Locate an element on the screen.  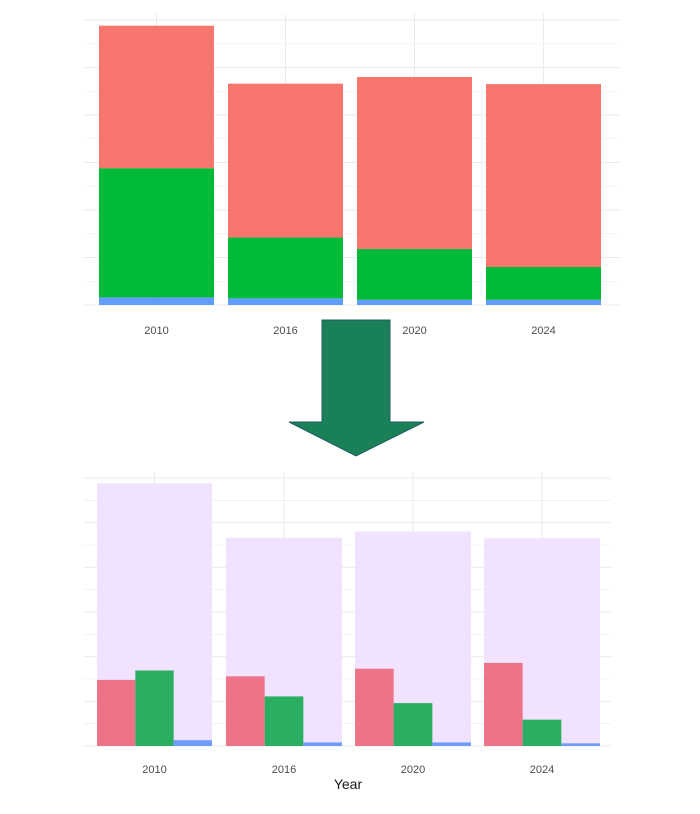
x-axis-title: Year is located at coordinates (348, 784).